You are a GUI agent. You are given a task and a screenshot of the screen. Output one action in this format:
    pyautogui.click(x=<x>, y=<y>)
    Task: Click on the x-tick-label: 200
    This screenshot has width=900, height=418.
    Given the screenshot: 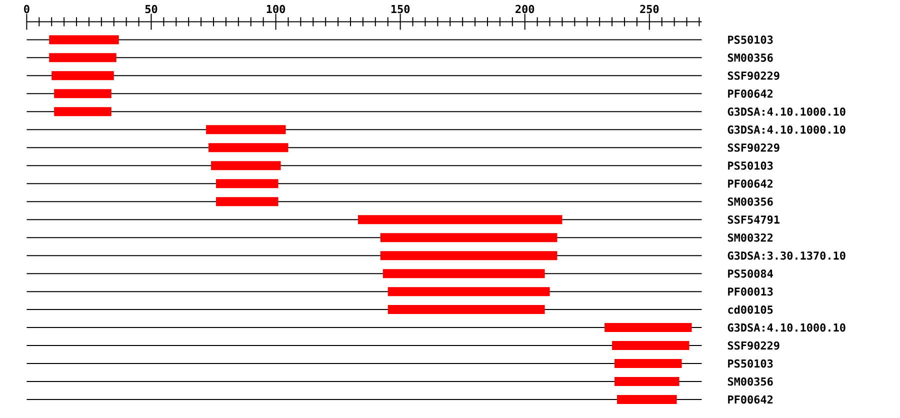 What is the action you would take?
    pyautogui.click(x=525, y=9)
    